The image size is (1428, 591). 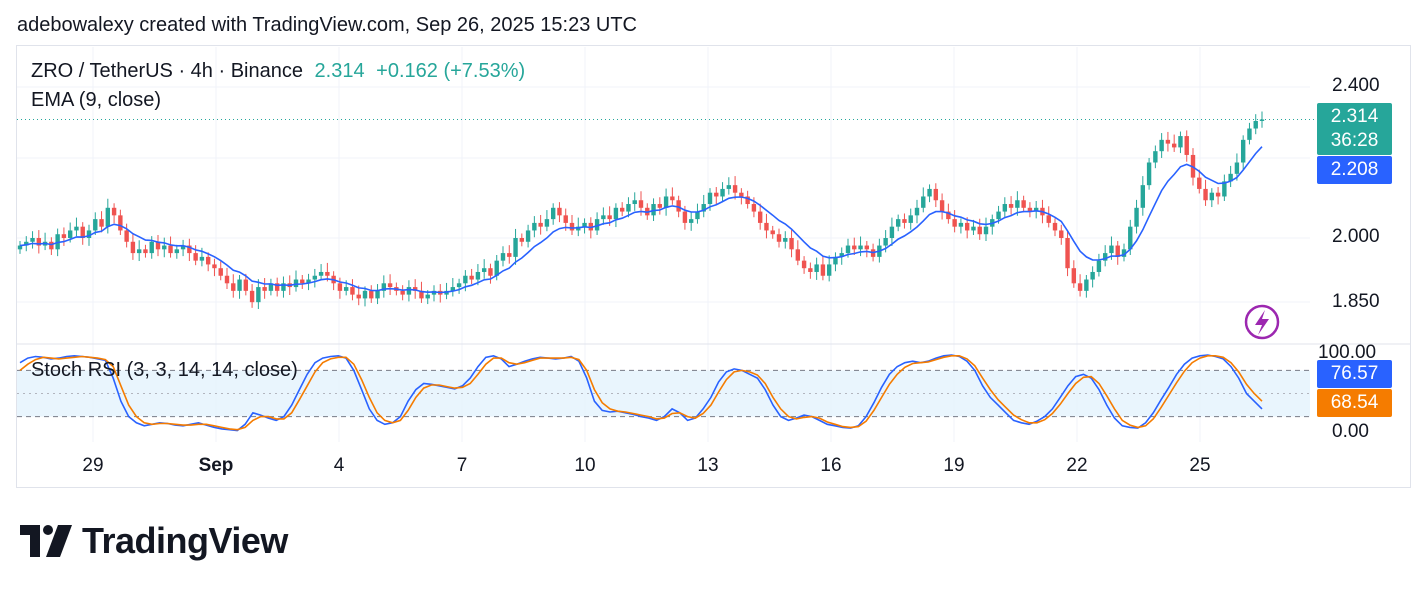 I want to click on stoch-rsi-indicator-label: Stoch RSI (3, 3, 14, 14, close), so click(x=164, y=370).